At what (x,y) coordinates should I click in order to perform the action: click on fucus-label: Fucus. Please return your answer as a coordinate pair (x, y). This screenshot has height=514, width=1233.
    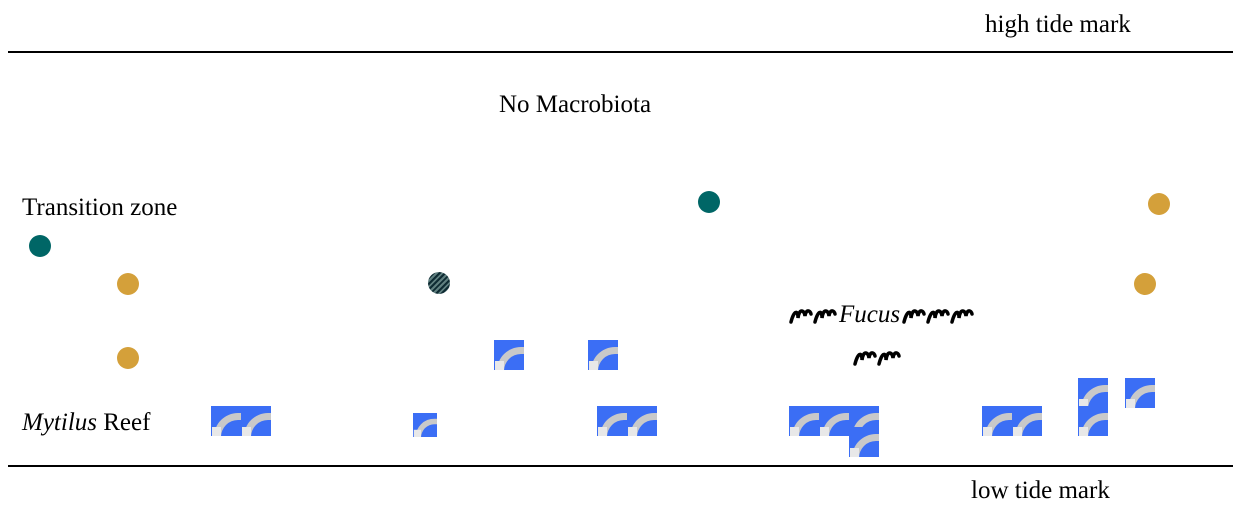
    Looking at the image, I should click on (870, 314).